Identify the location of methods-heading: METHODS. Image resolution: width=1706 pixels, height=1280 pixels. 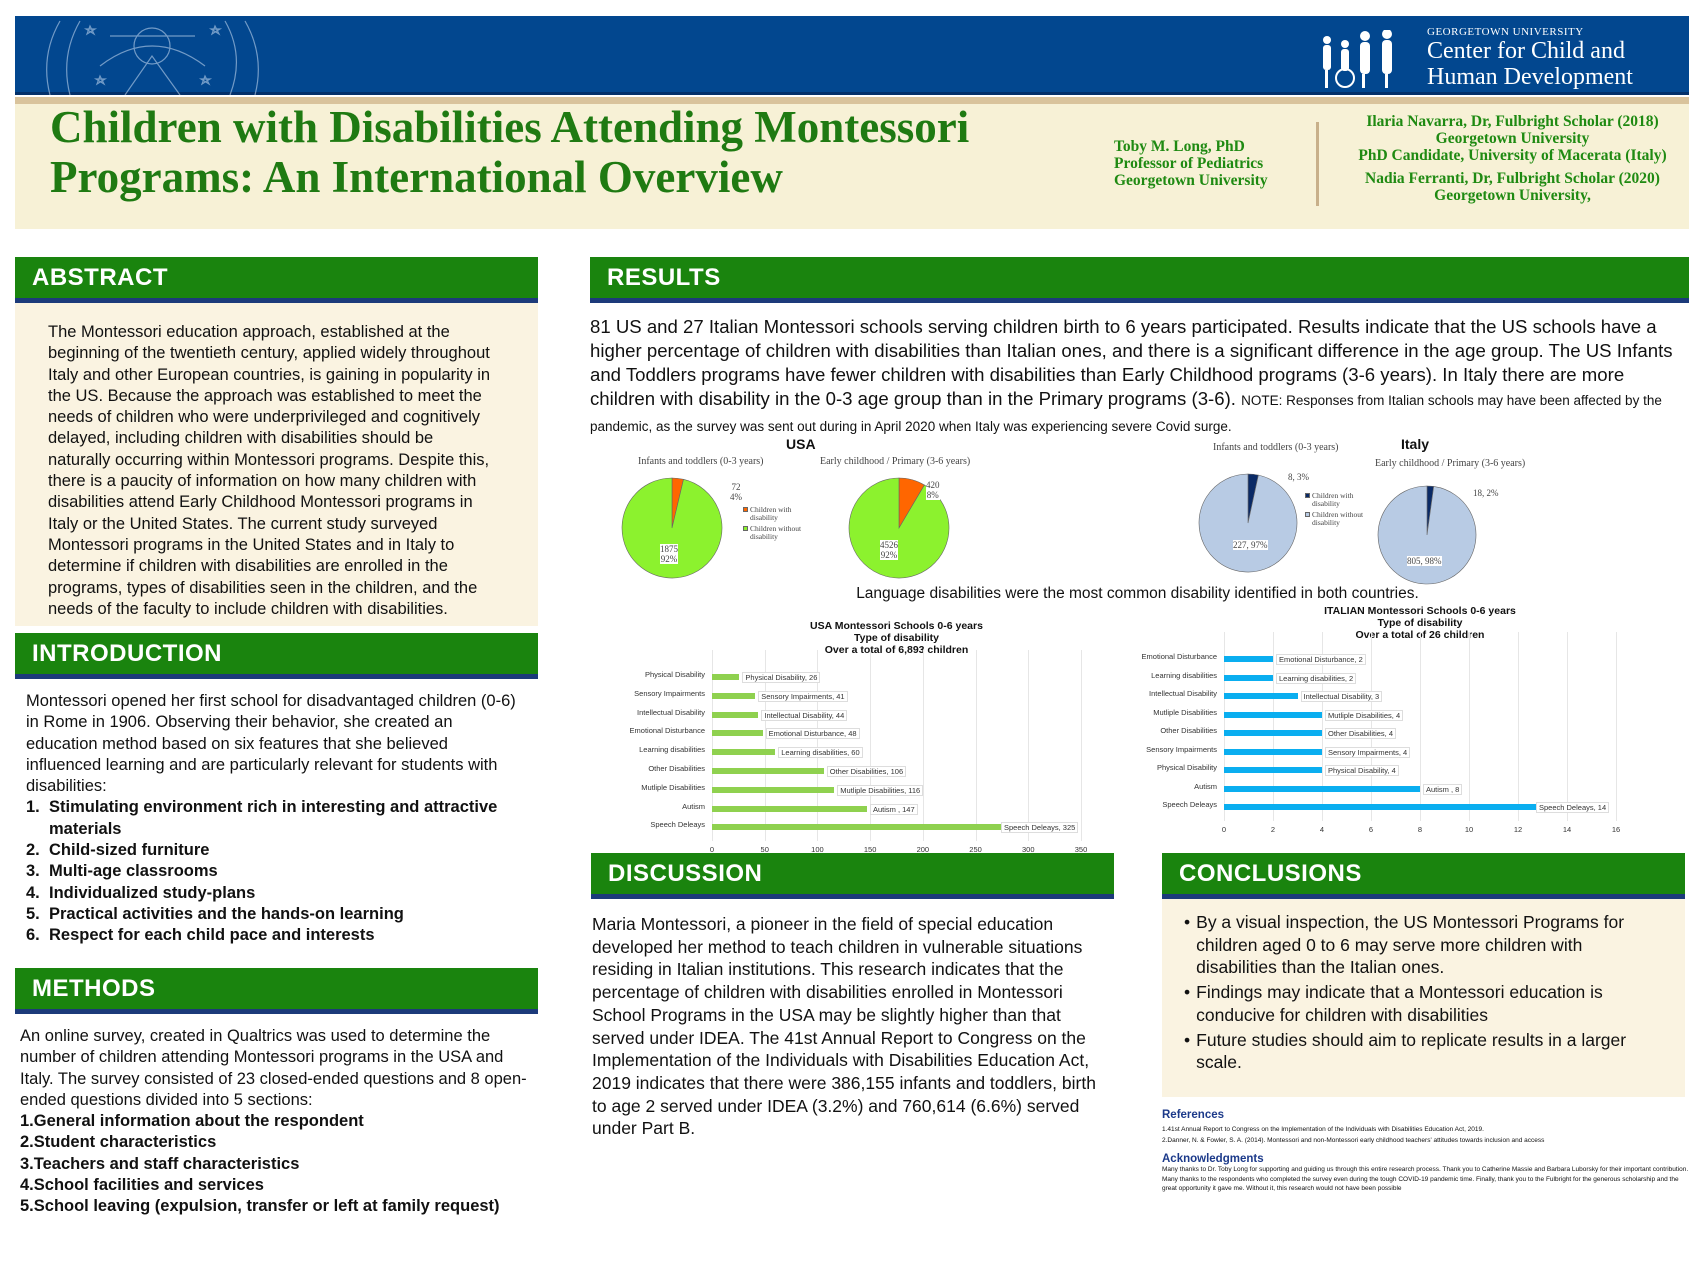
(276, 991).